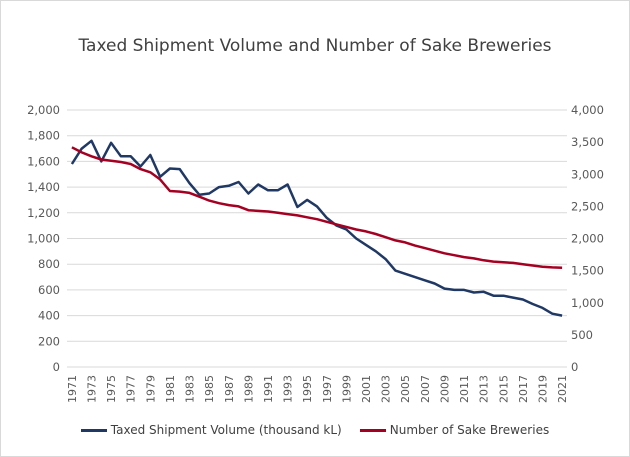 Image resolution: width=630 pixels, height=457 pixels. Describe the element at coordinates (49, 290) in the screenshot. I see `y-left-tick-label: 600` at that location.